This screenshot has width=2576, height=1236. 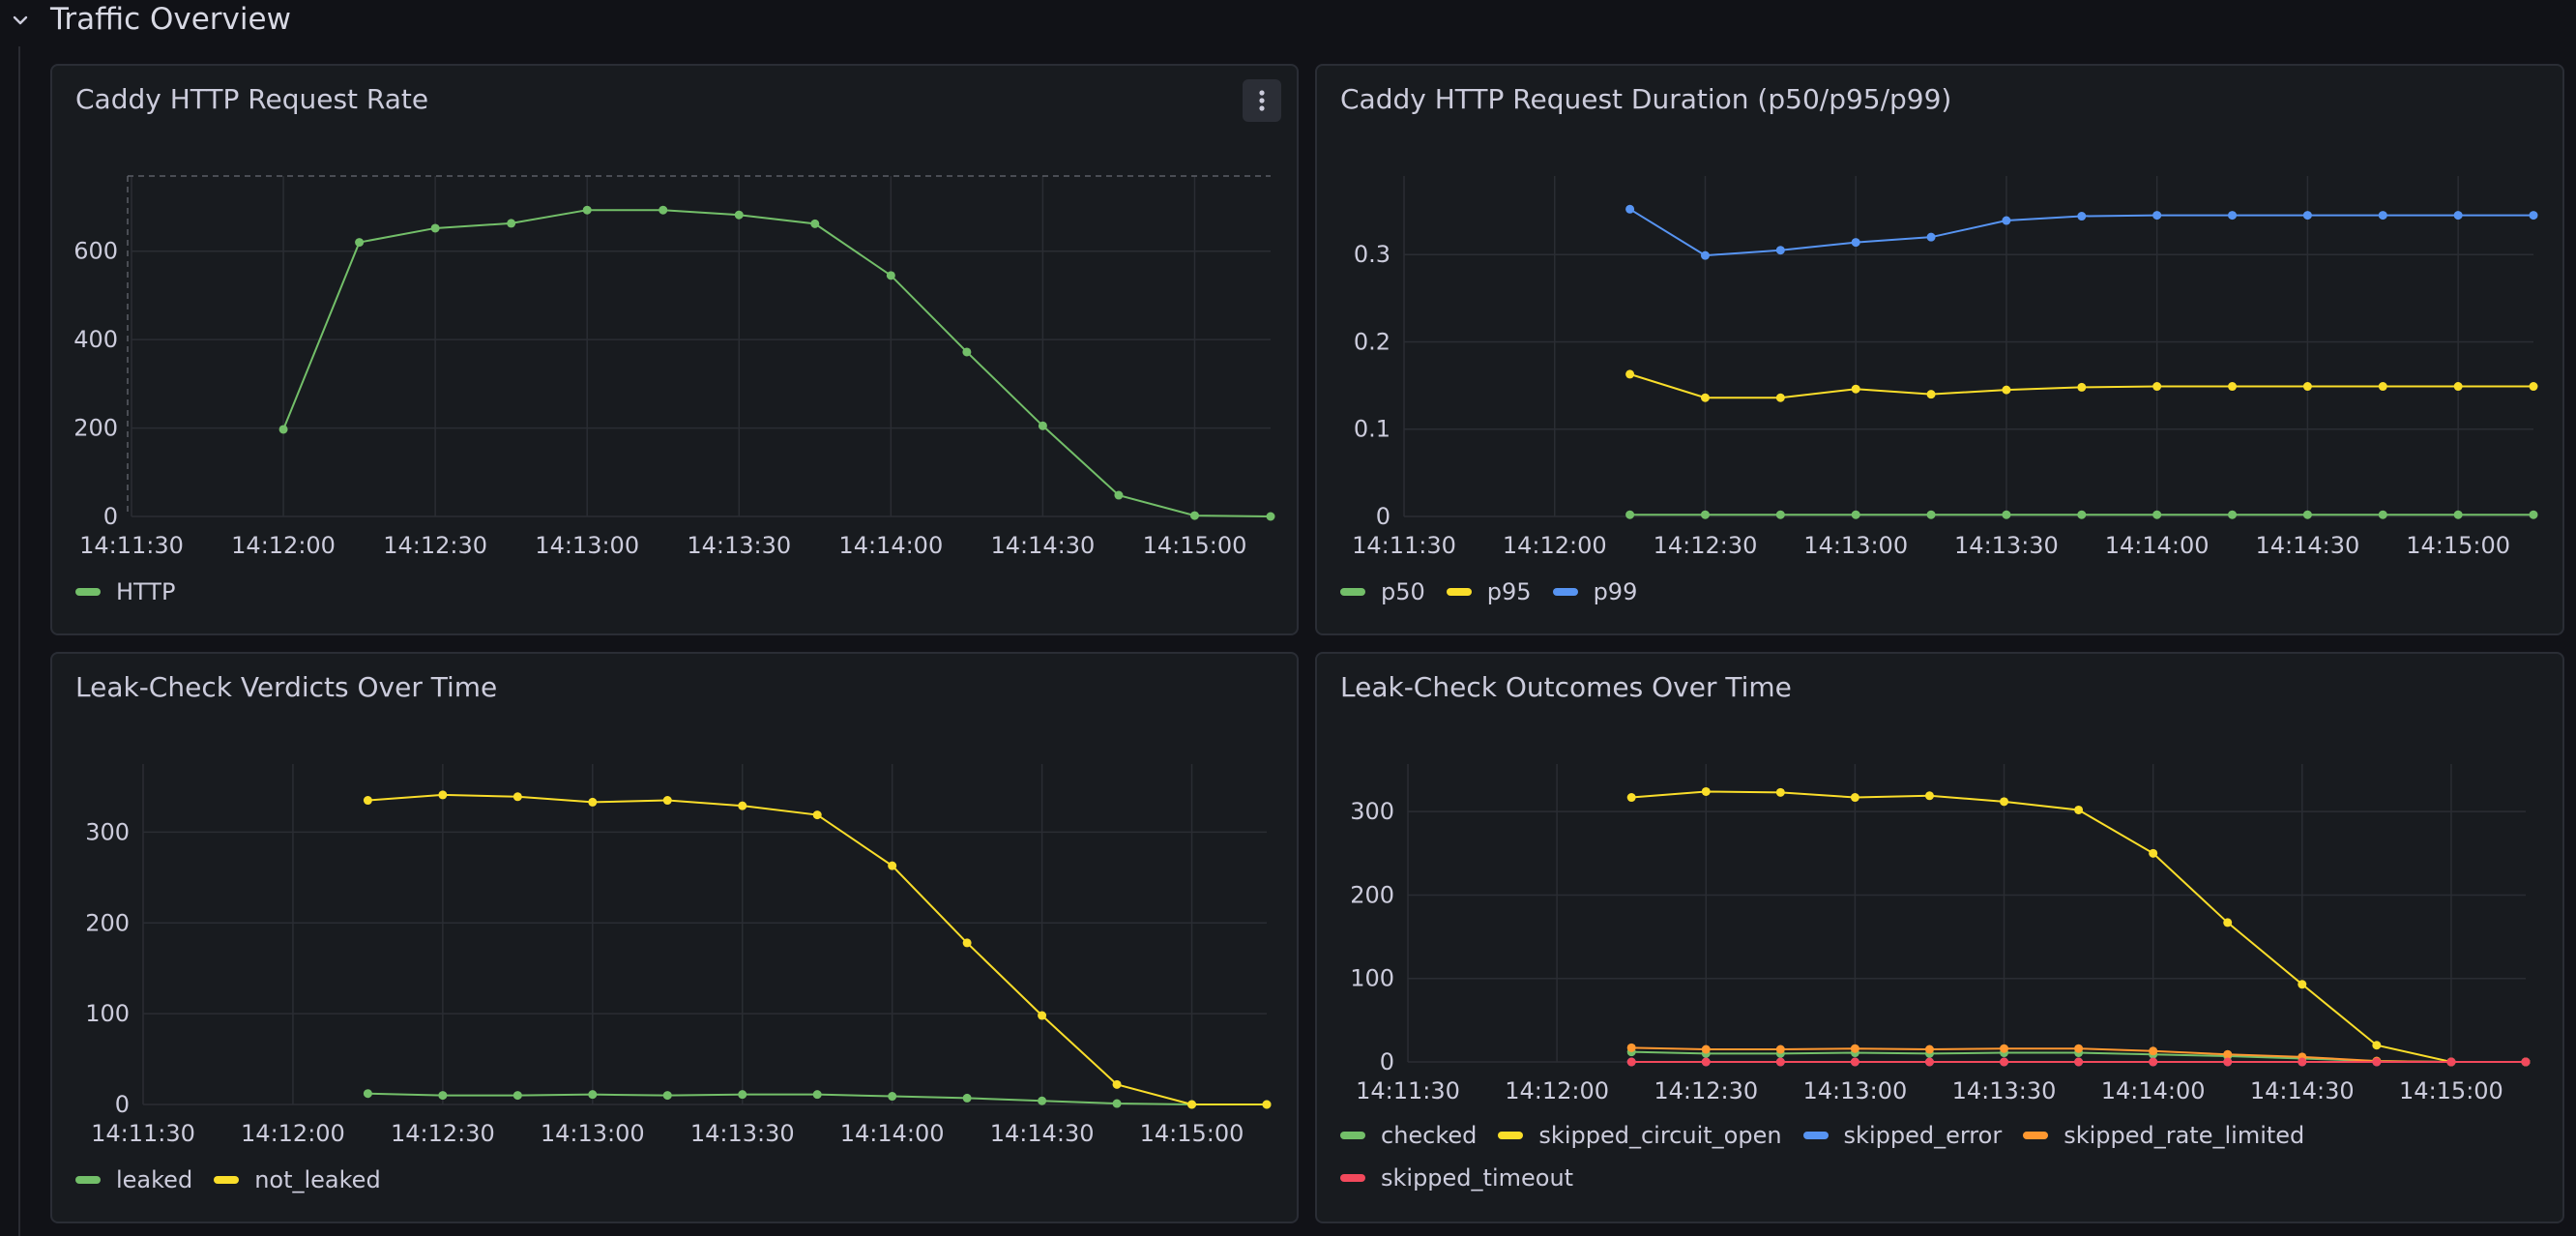 I want to click on panel-title: Leak-Check Verdicts Over Time, so click(x=286, y=687).